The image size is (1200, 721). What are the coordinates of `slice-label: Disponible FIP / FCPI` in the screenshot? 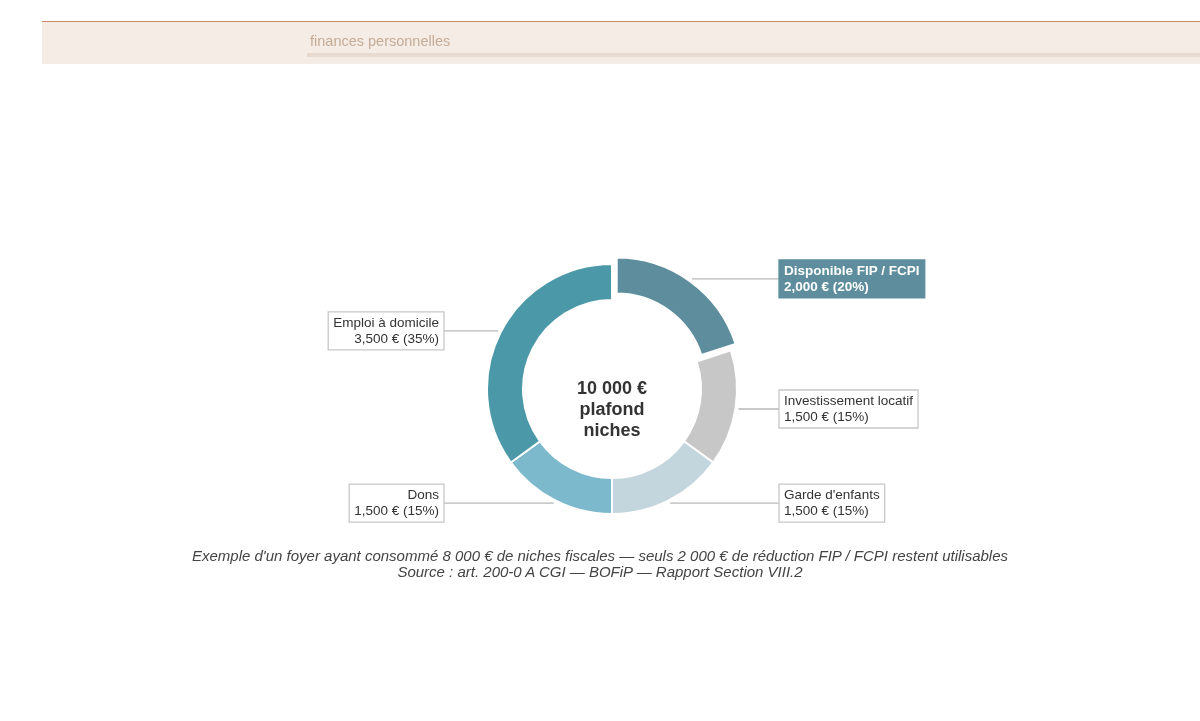 It's located at (852, 270).